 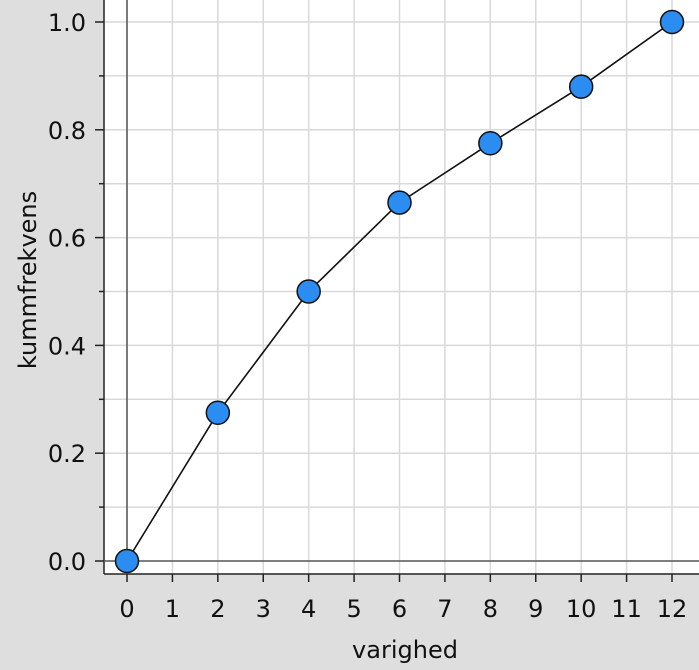 What do you see at coordinates (67, 131) in the screenshot?
I see `y-tick-label: 0.8` at bounding box center [67, 131].